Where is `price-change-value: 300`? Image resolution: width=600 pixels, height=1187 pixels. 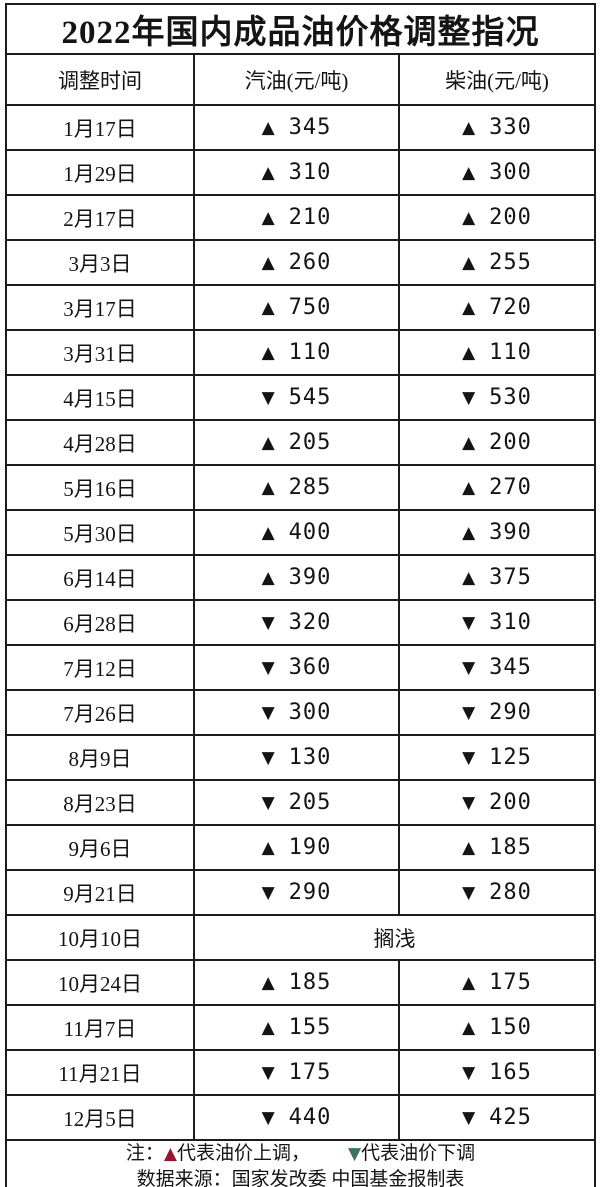
price-change-value: 300 is located at coordinates (310, 712).